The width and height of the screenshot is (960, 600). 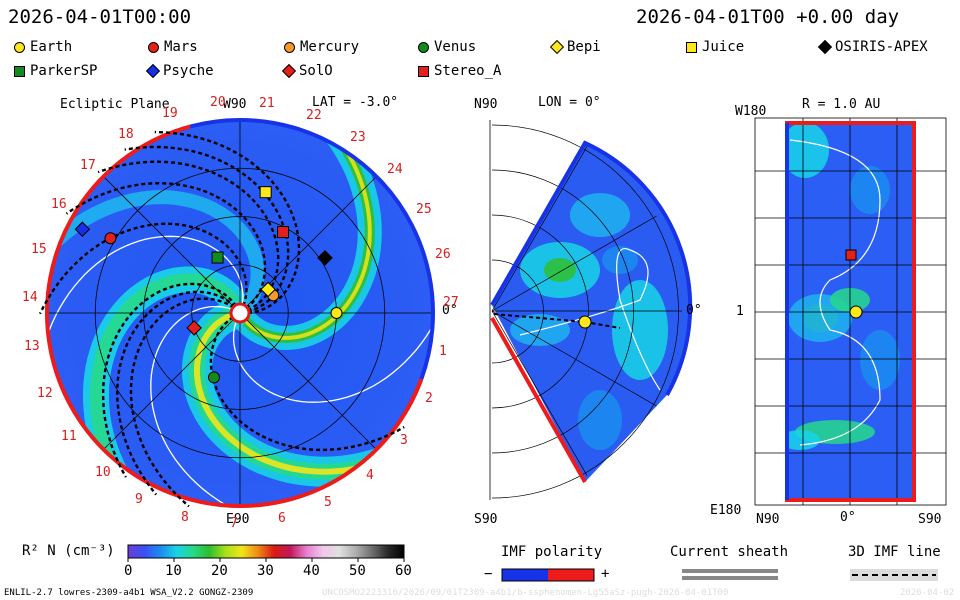 What do you see at coordinates (455, 47) in the screenshot?
I see `legend-label: Venus` at bounding box center [455, 47].